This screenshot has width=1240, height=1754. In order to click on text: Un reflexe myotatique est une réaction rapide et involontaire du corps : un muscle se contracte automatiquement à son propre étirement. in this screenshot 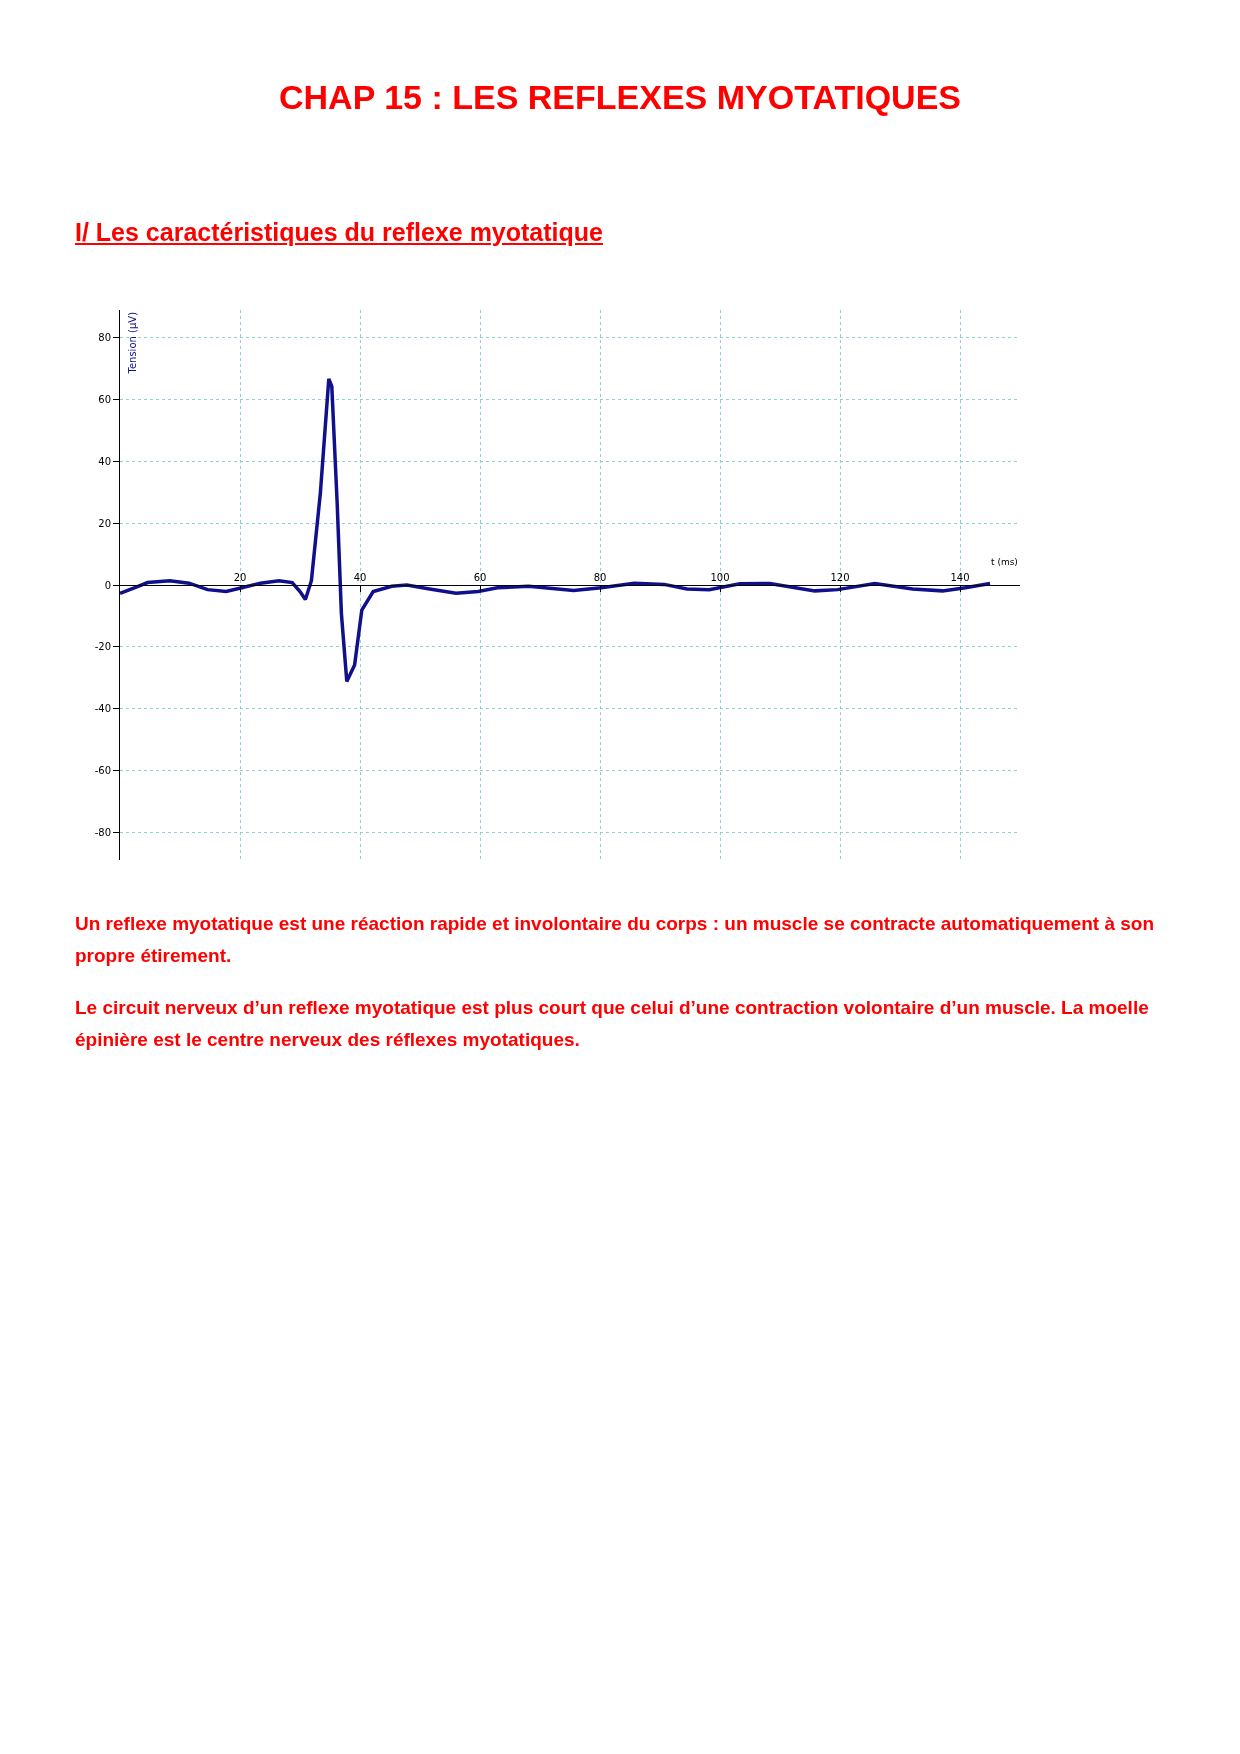, I will do `click(615, 940)`.